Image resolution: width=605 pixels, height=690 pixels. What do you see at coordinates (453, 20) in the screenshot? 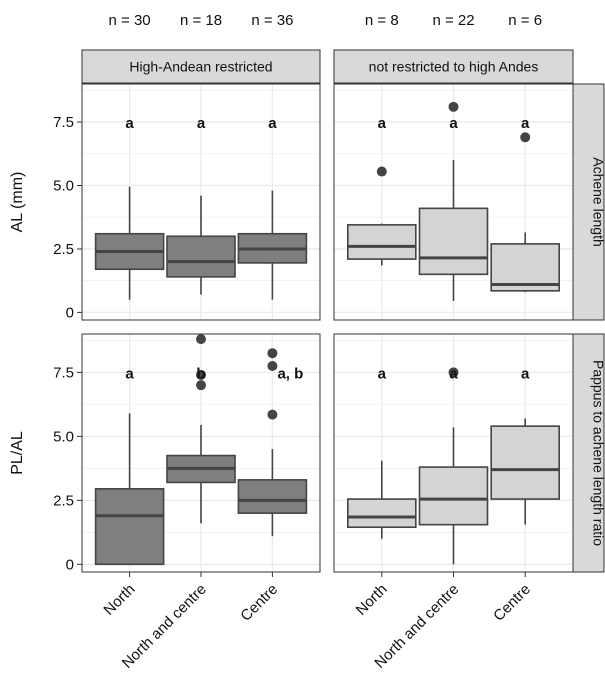
I see `n-label: n = 22` at bounding box center [453, 20].